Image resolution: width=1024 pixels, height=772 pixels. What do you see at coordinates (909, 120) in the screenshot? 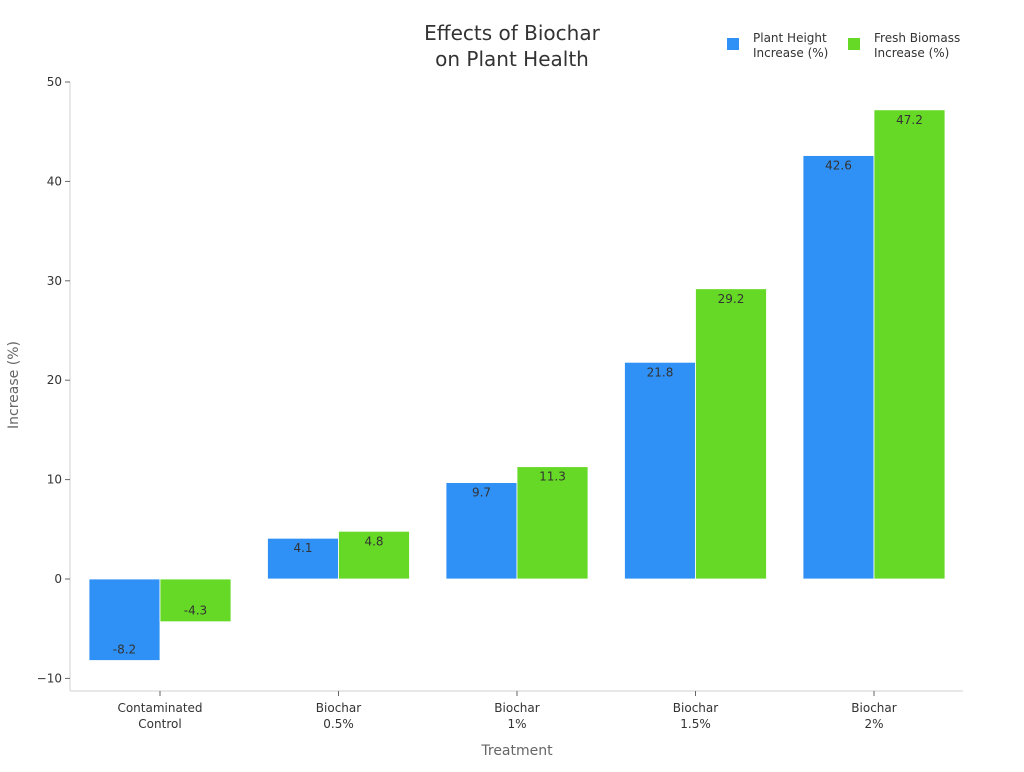
I see `data-label: 47.2` at bounding box center [909, 120].